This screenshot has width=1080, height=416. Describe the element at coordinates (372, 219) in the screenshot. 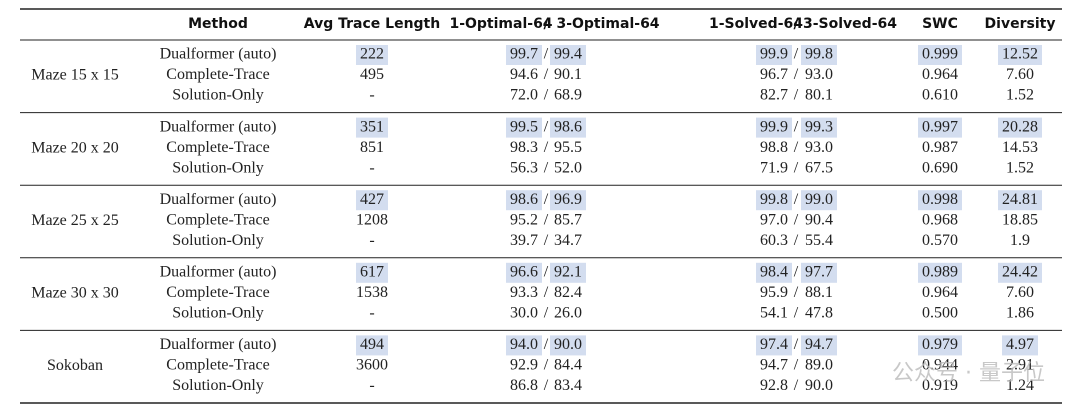

I see `value-cell: 1208` at that location.